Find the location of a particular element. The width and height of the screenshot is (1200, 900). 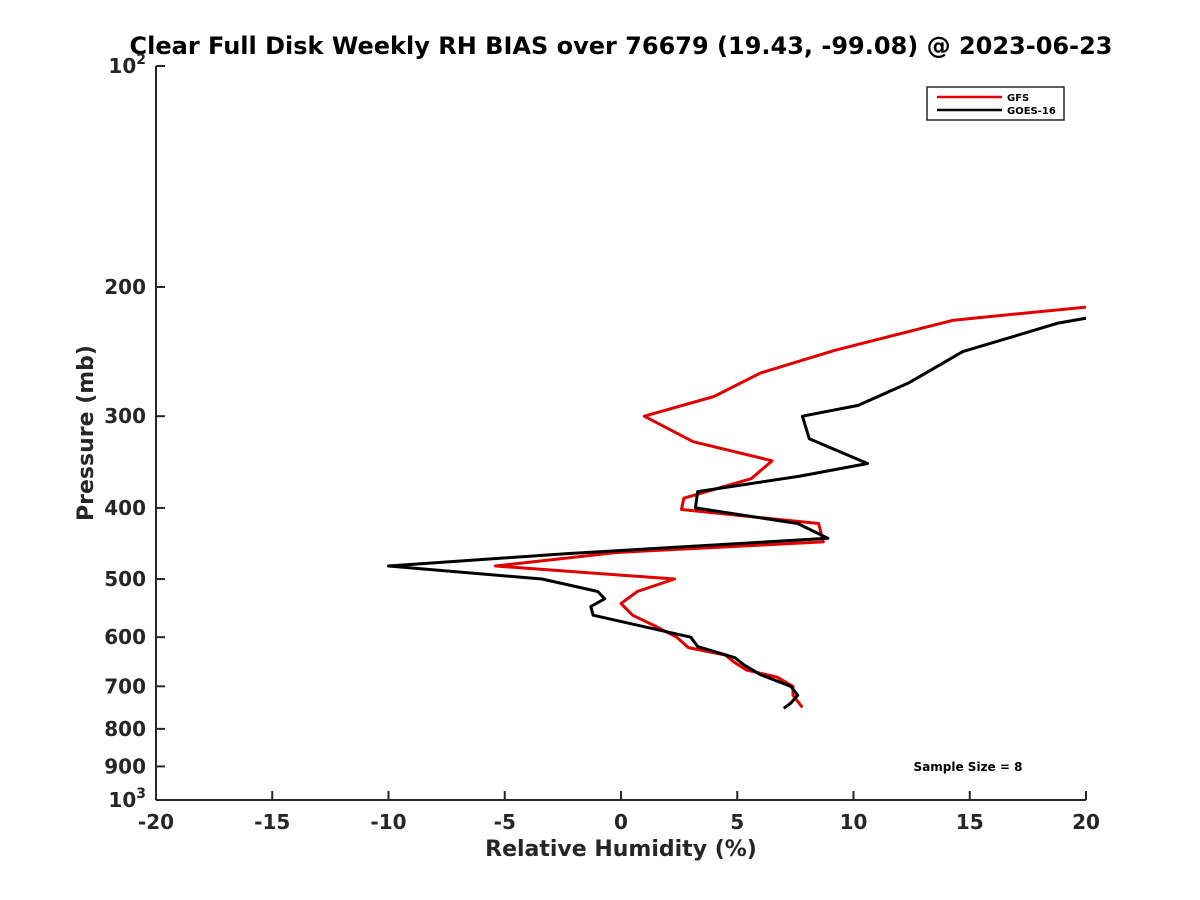

y-tick-exponent: 2 is located at coordinates (141, 60).